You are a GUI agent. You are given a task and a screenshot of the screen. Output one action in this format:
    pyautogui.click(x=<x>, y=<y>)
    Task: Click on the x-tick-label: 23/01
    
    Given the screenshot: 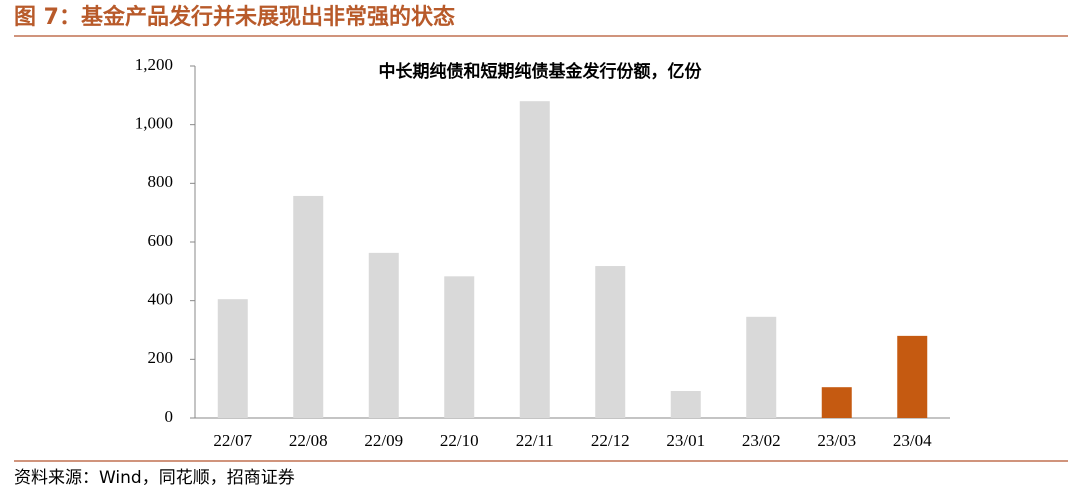 What is the action you would take?
    pyautogui.click(x=685, y=440)
    